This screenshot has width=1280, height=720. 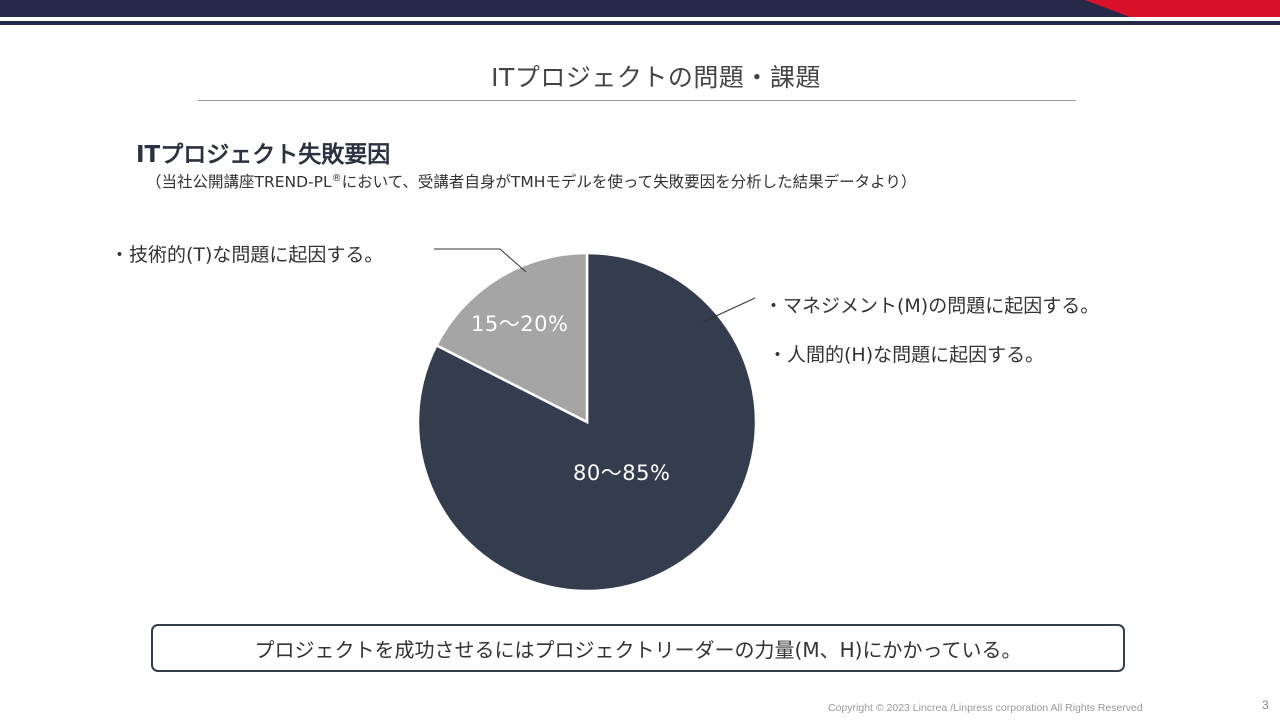 I want to click on pie-value-management-human: 80～85%, so click(x=622, y=473).